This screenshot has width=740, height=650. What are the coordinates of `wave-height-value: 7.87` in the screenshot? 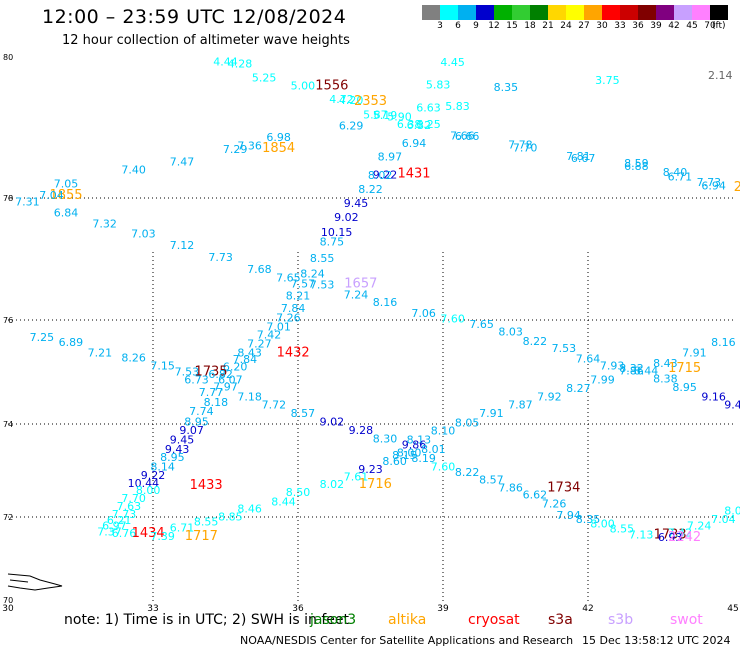 It's located at (520, 404).